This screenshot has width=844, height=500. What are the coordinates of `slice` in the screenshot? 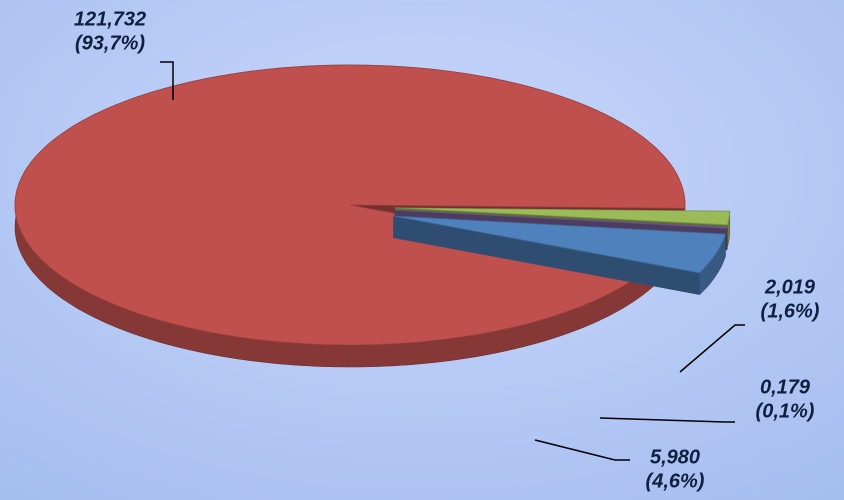 It's located at (560, 255).